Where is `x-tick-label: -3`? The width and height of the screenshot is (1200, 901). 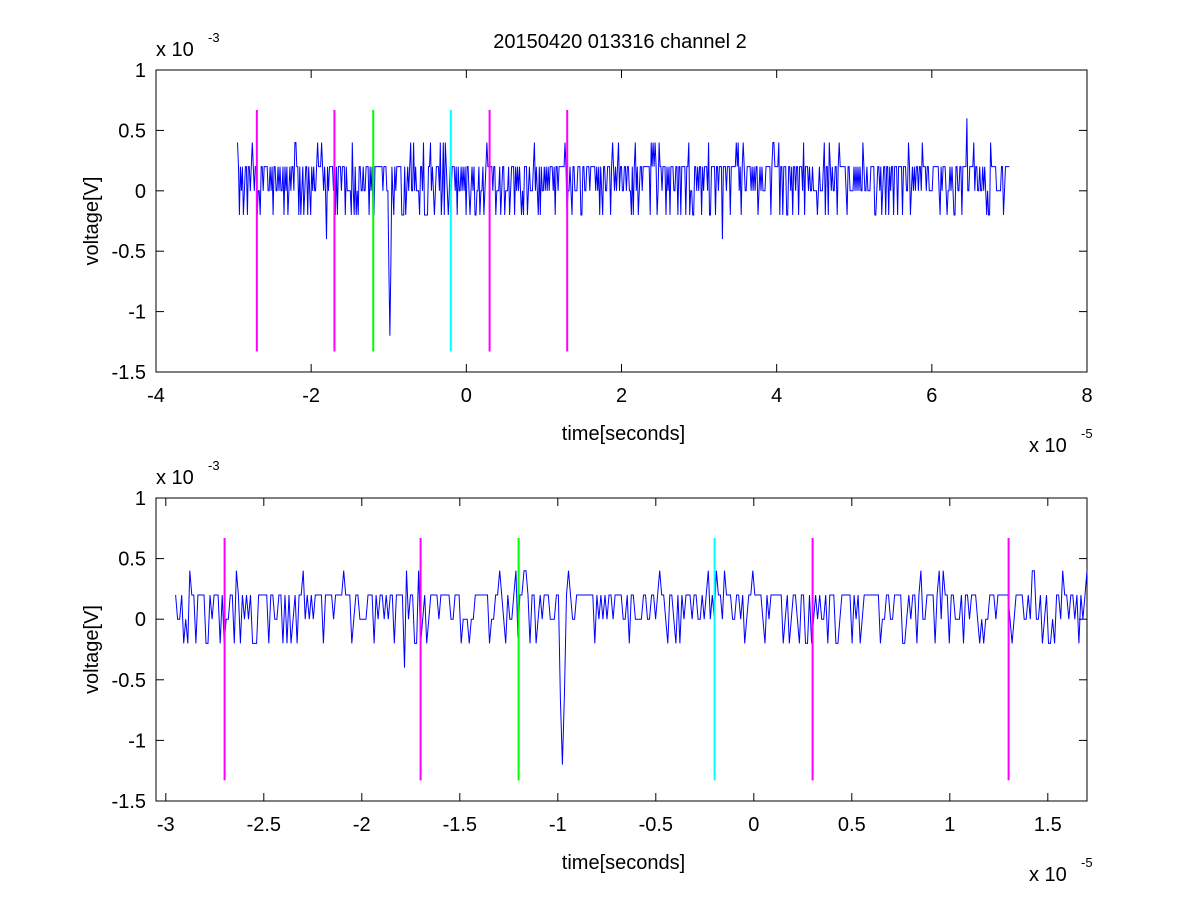 x-tick-label: -3 is located at coordinates (166, 825).